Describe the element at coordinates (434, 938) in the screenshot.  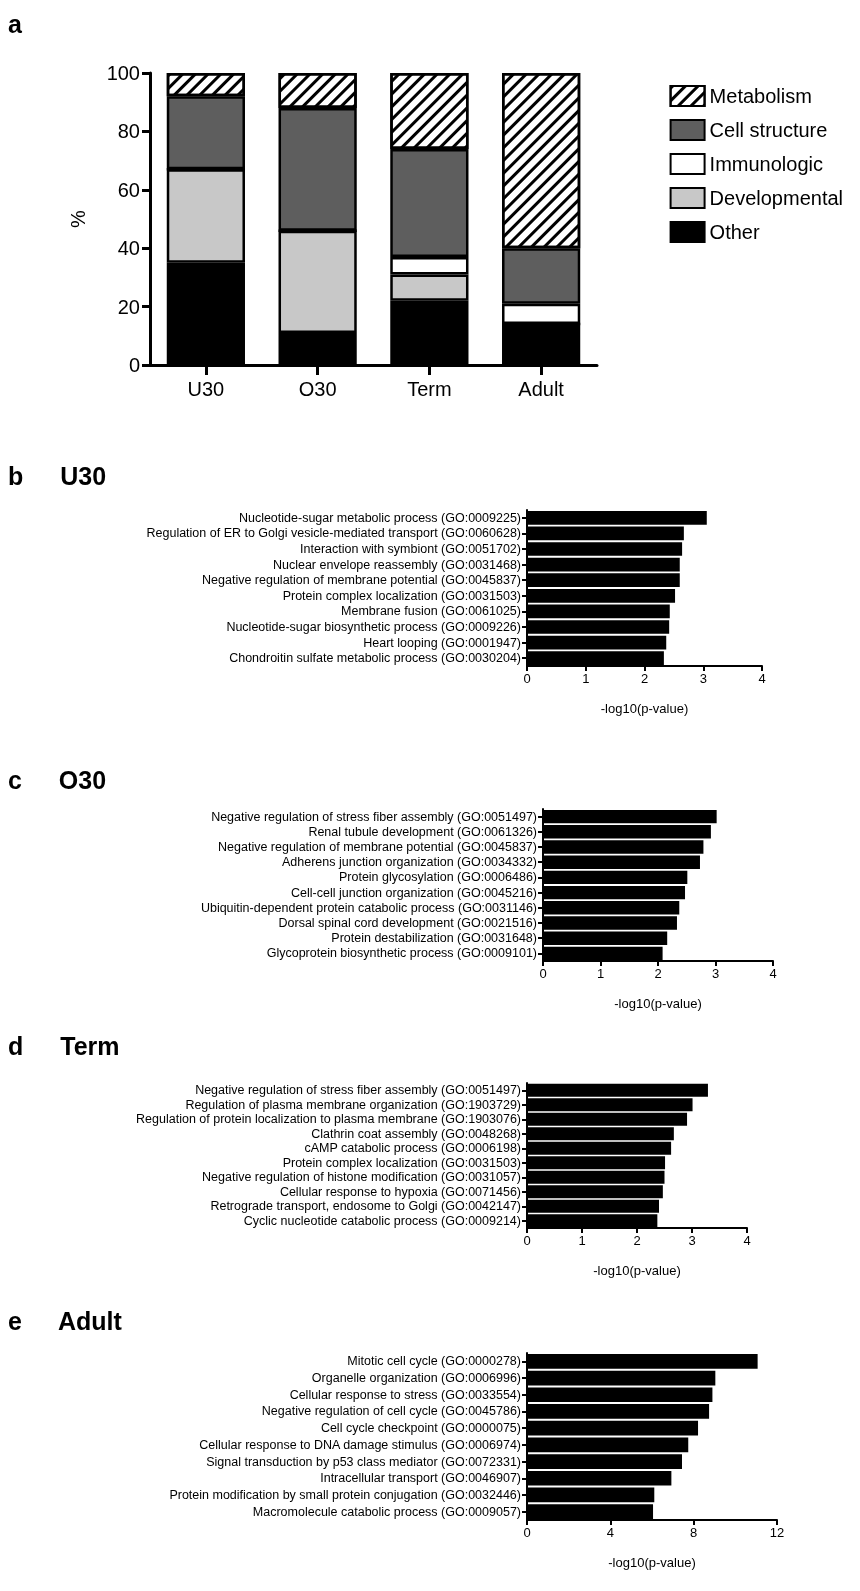
I see `y-tick-label: Protein destabilization (GO:0031648)` at that location.